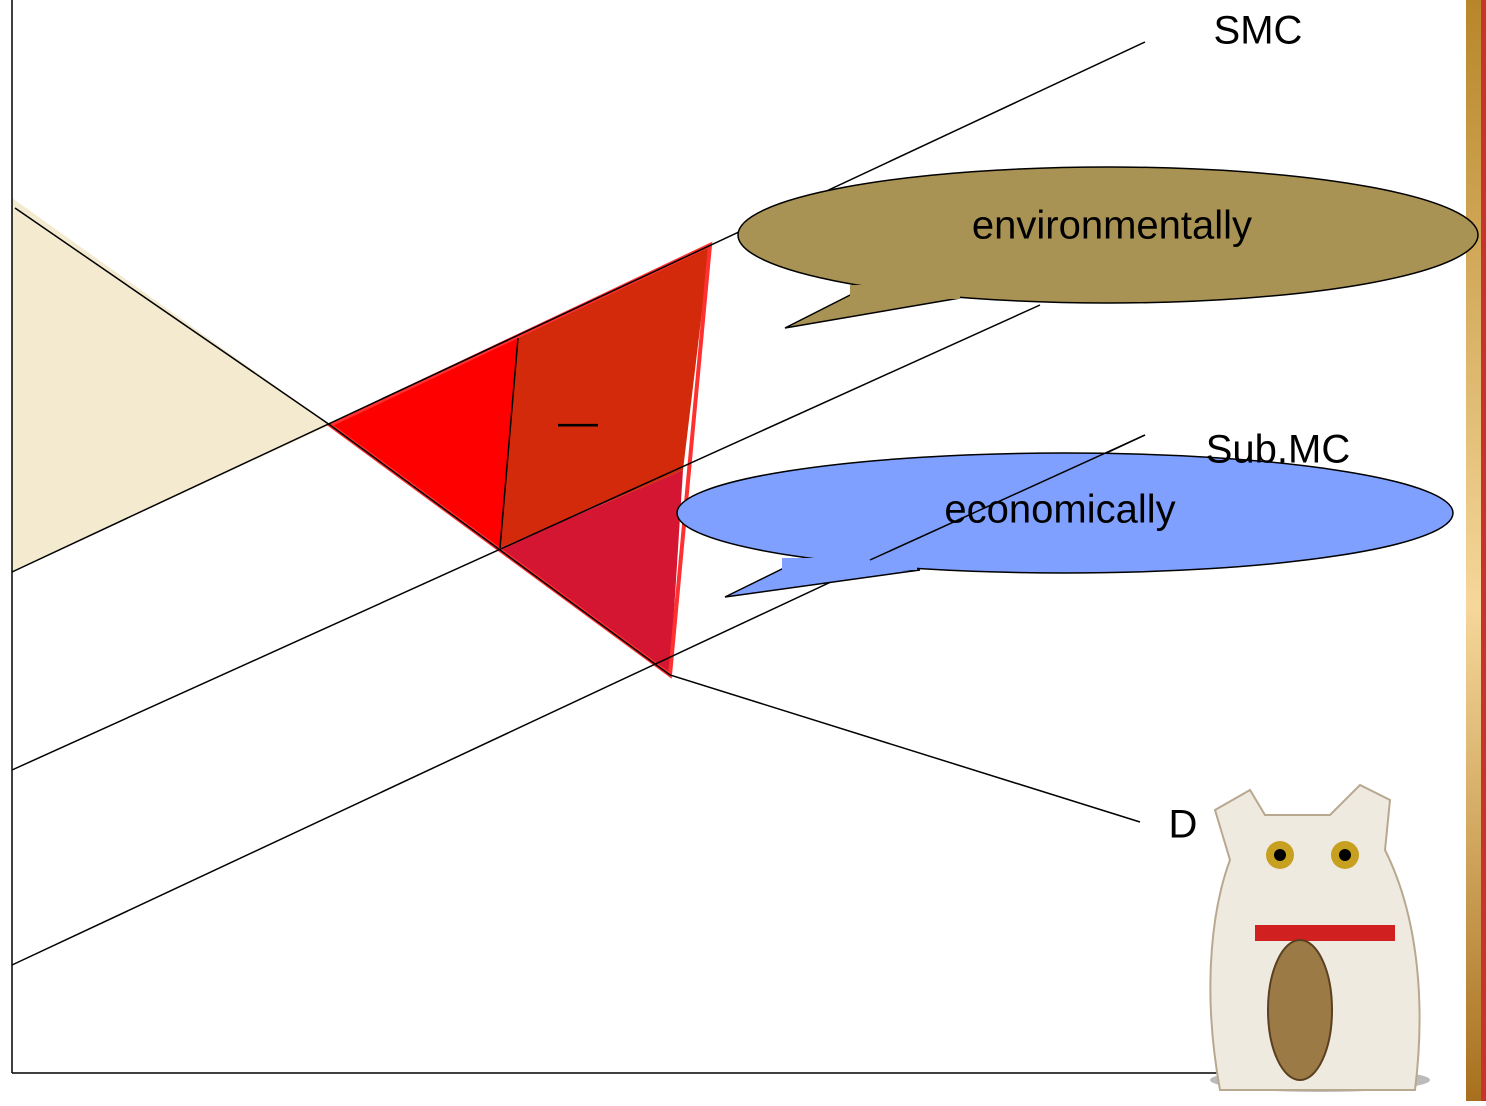 Image resolution: width=1486 pixels, height=1106 pixels. What do you see at coordinates (1258, 31) in the screenshot?
I see `curve-label: SMC` at bounding box center [1258, 31].